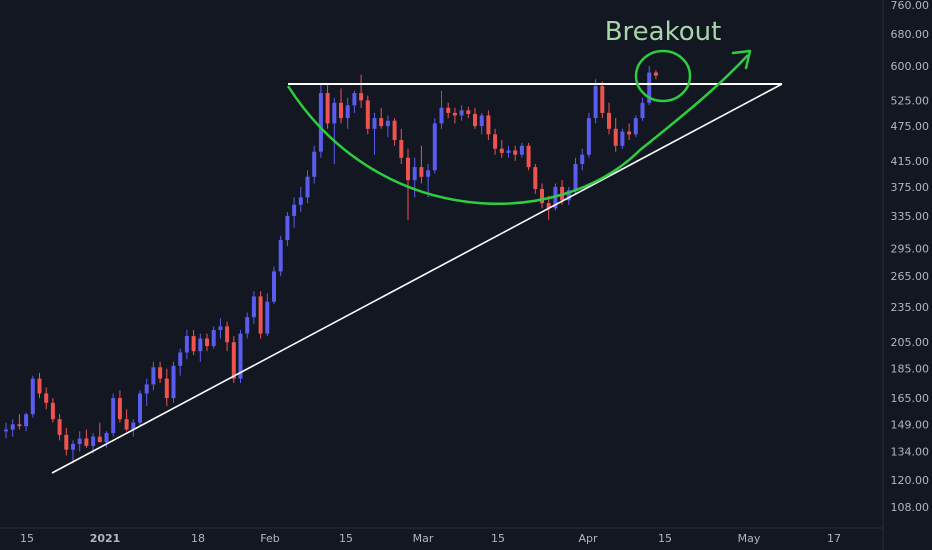  Describe the element at coordinates (910, 34) in the screenshot. I see `y-tick-label: 680.00` at that location.